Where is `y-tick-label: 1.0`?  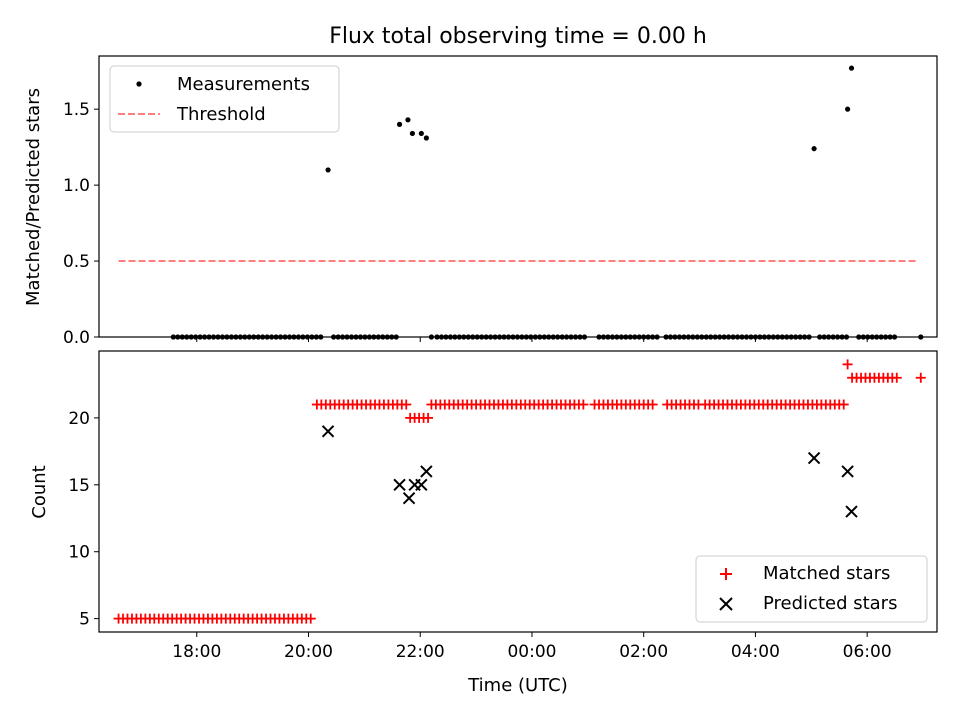
y-tick-label: 1.0 is located at coordinates (76, 186).